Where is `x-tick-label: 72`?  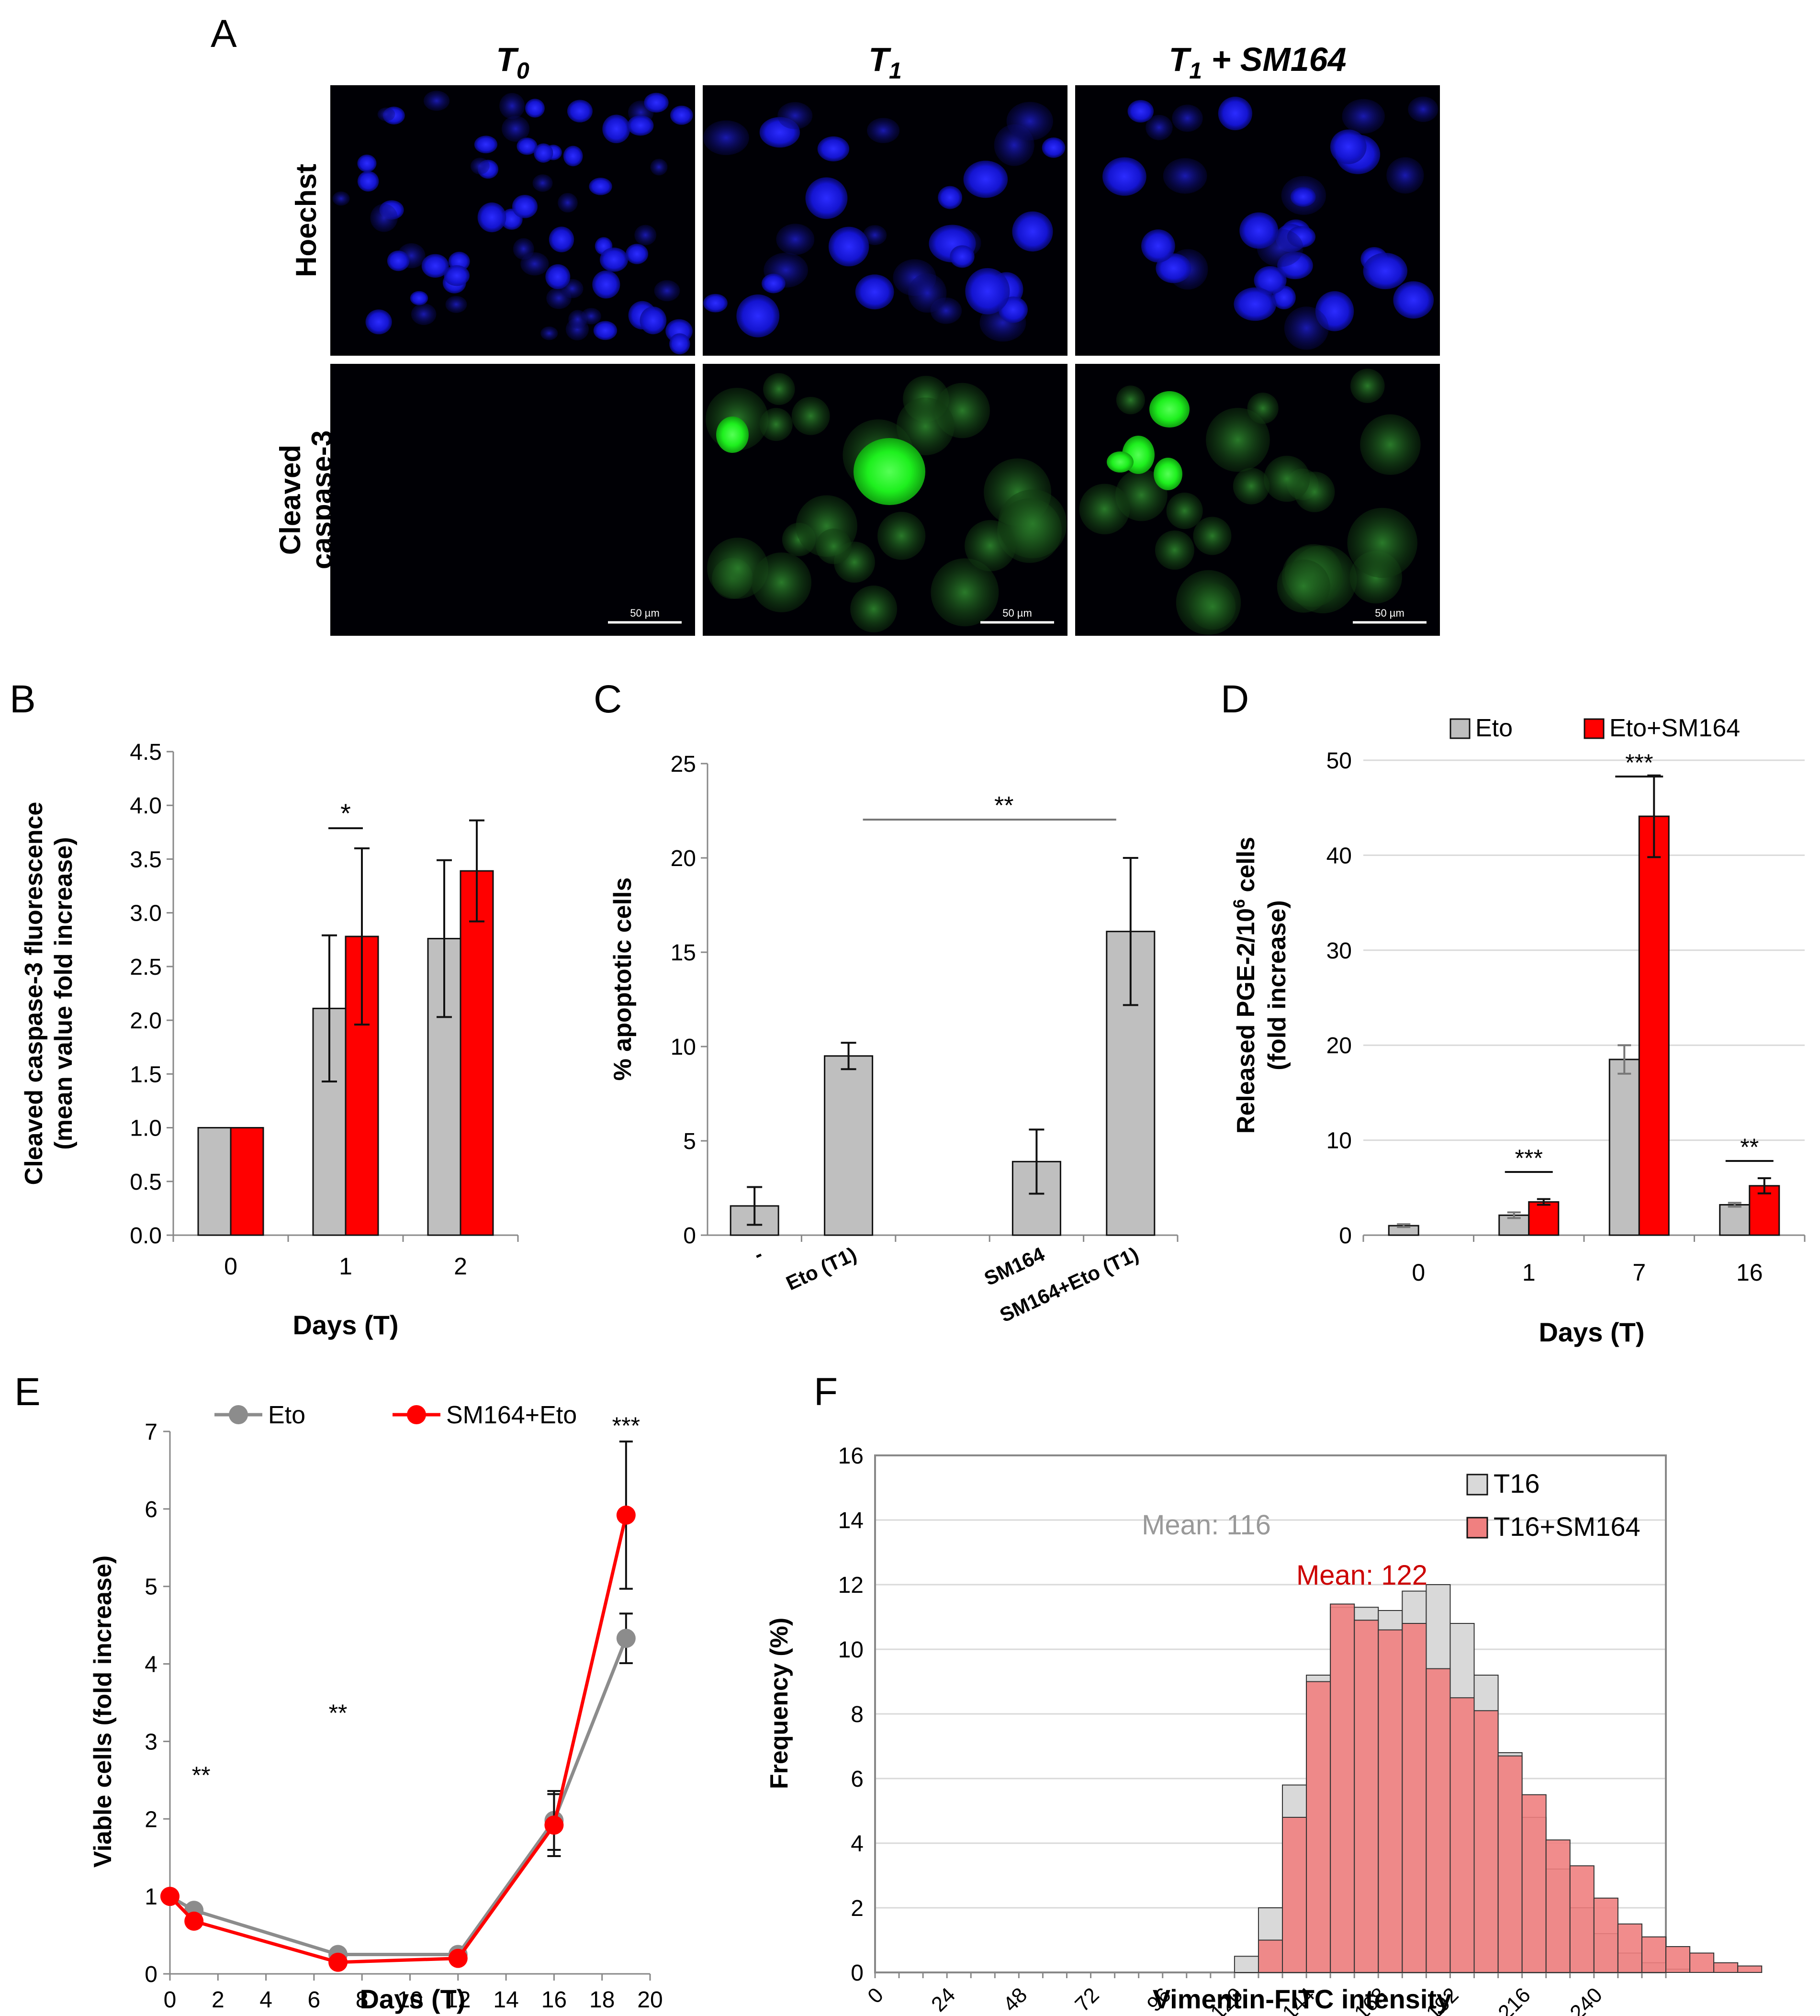 x-tick-label: 72 is located at coordinates (1086, 1999).